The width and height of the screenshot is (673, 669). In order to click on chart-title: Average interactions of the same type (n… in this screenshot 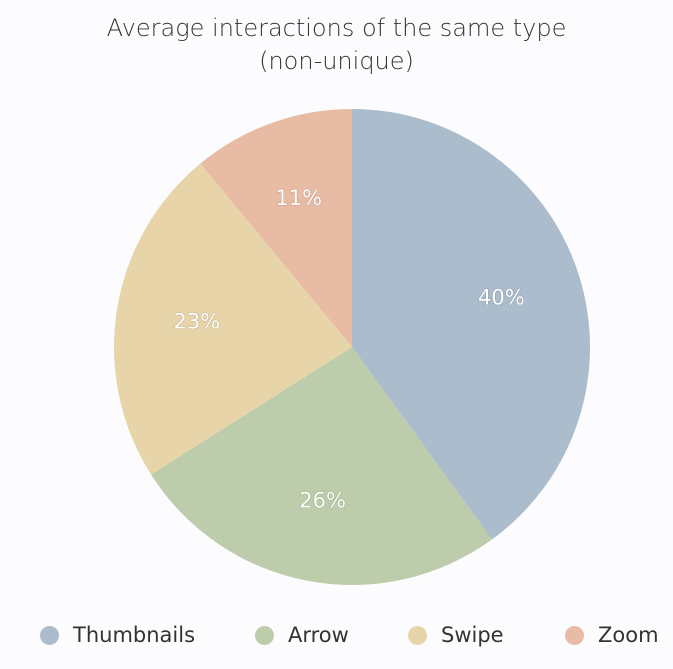, I will do `click(336, 45)`.